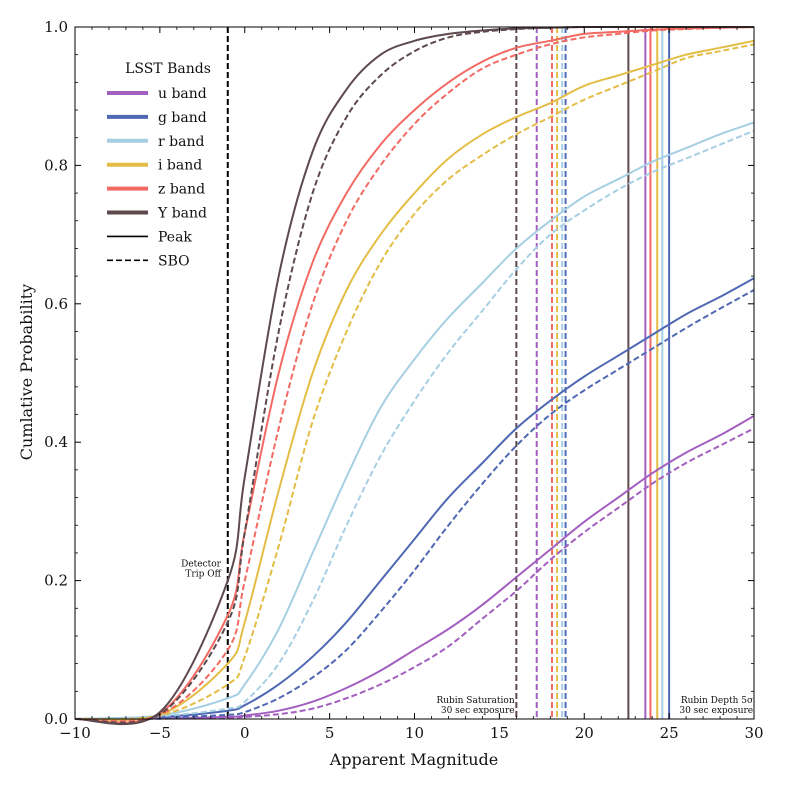 The image size is (785, 785). Describe the element at coordinates (414, 733) in the screenshot. I see `x-tick-label-4: 10` at that location.